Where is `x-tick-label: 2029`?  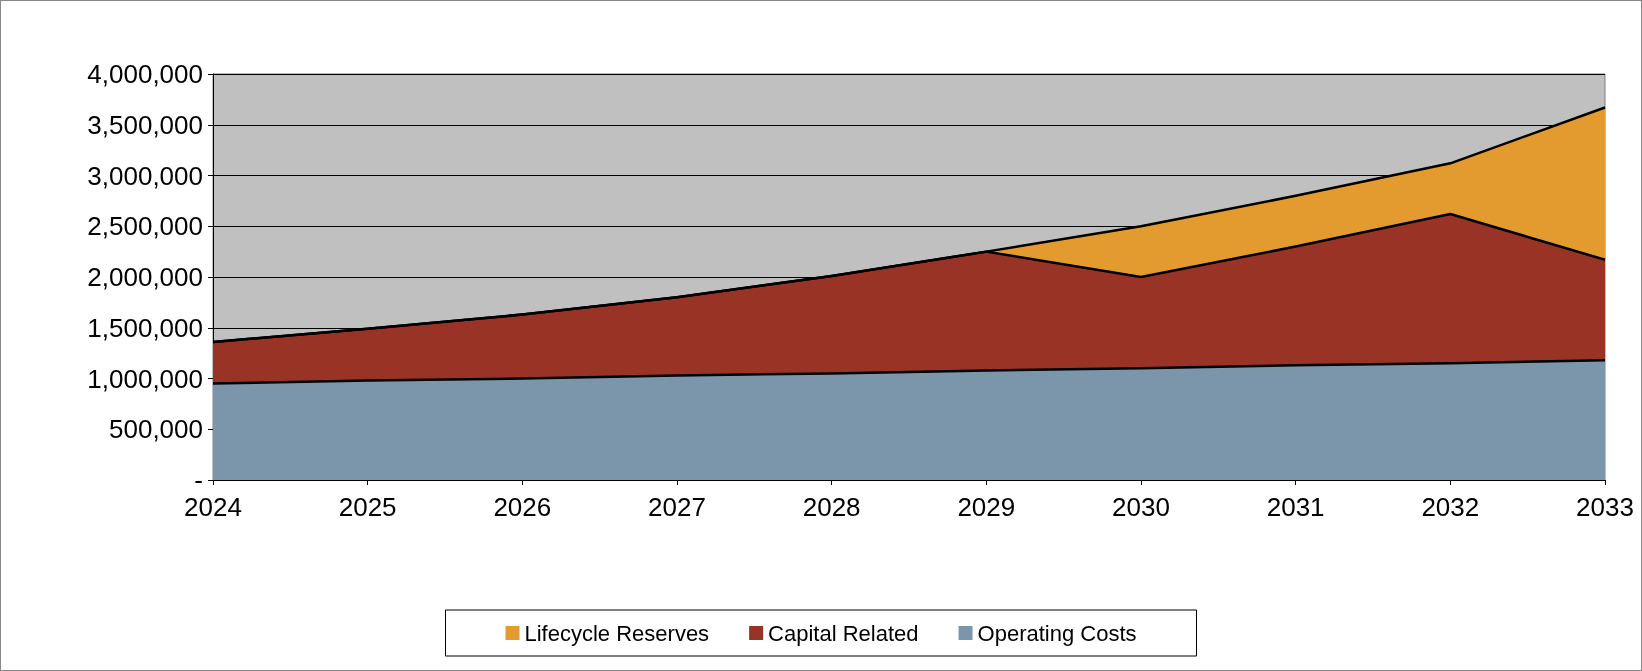
x-tick-label: 2029 is located at coordinates (986, 507).